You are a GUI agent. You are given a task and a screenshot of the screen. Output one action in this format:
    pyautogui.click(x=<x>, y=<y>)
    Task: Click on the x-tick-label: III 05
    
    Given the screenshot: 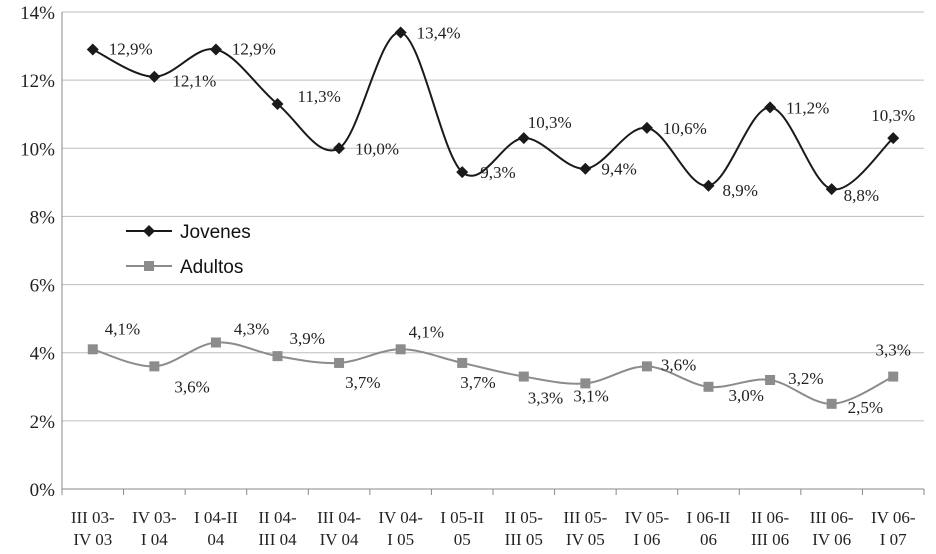 What is the action you would take?
    pyautogui.click(x=524, y=539)
    